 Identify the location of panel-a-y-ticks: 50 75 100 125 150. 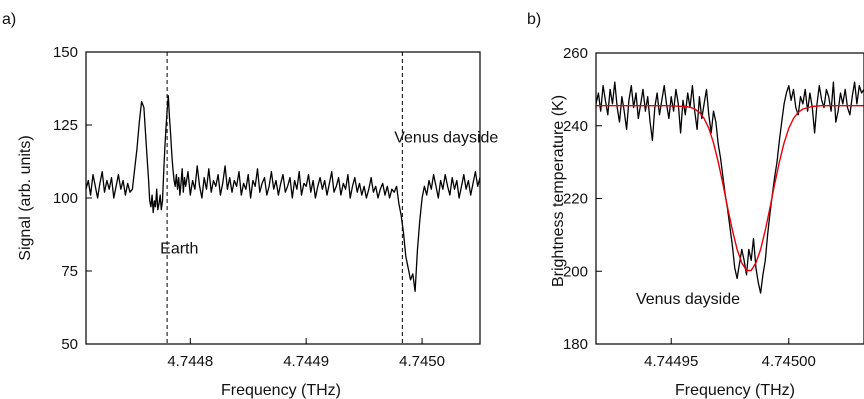
(72, 198).